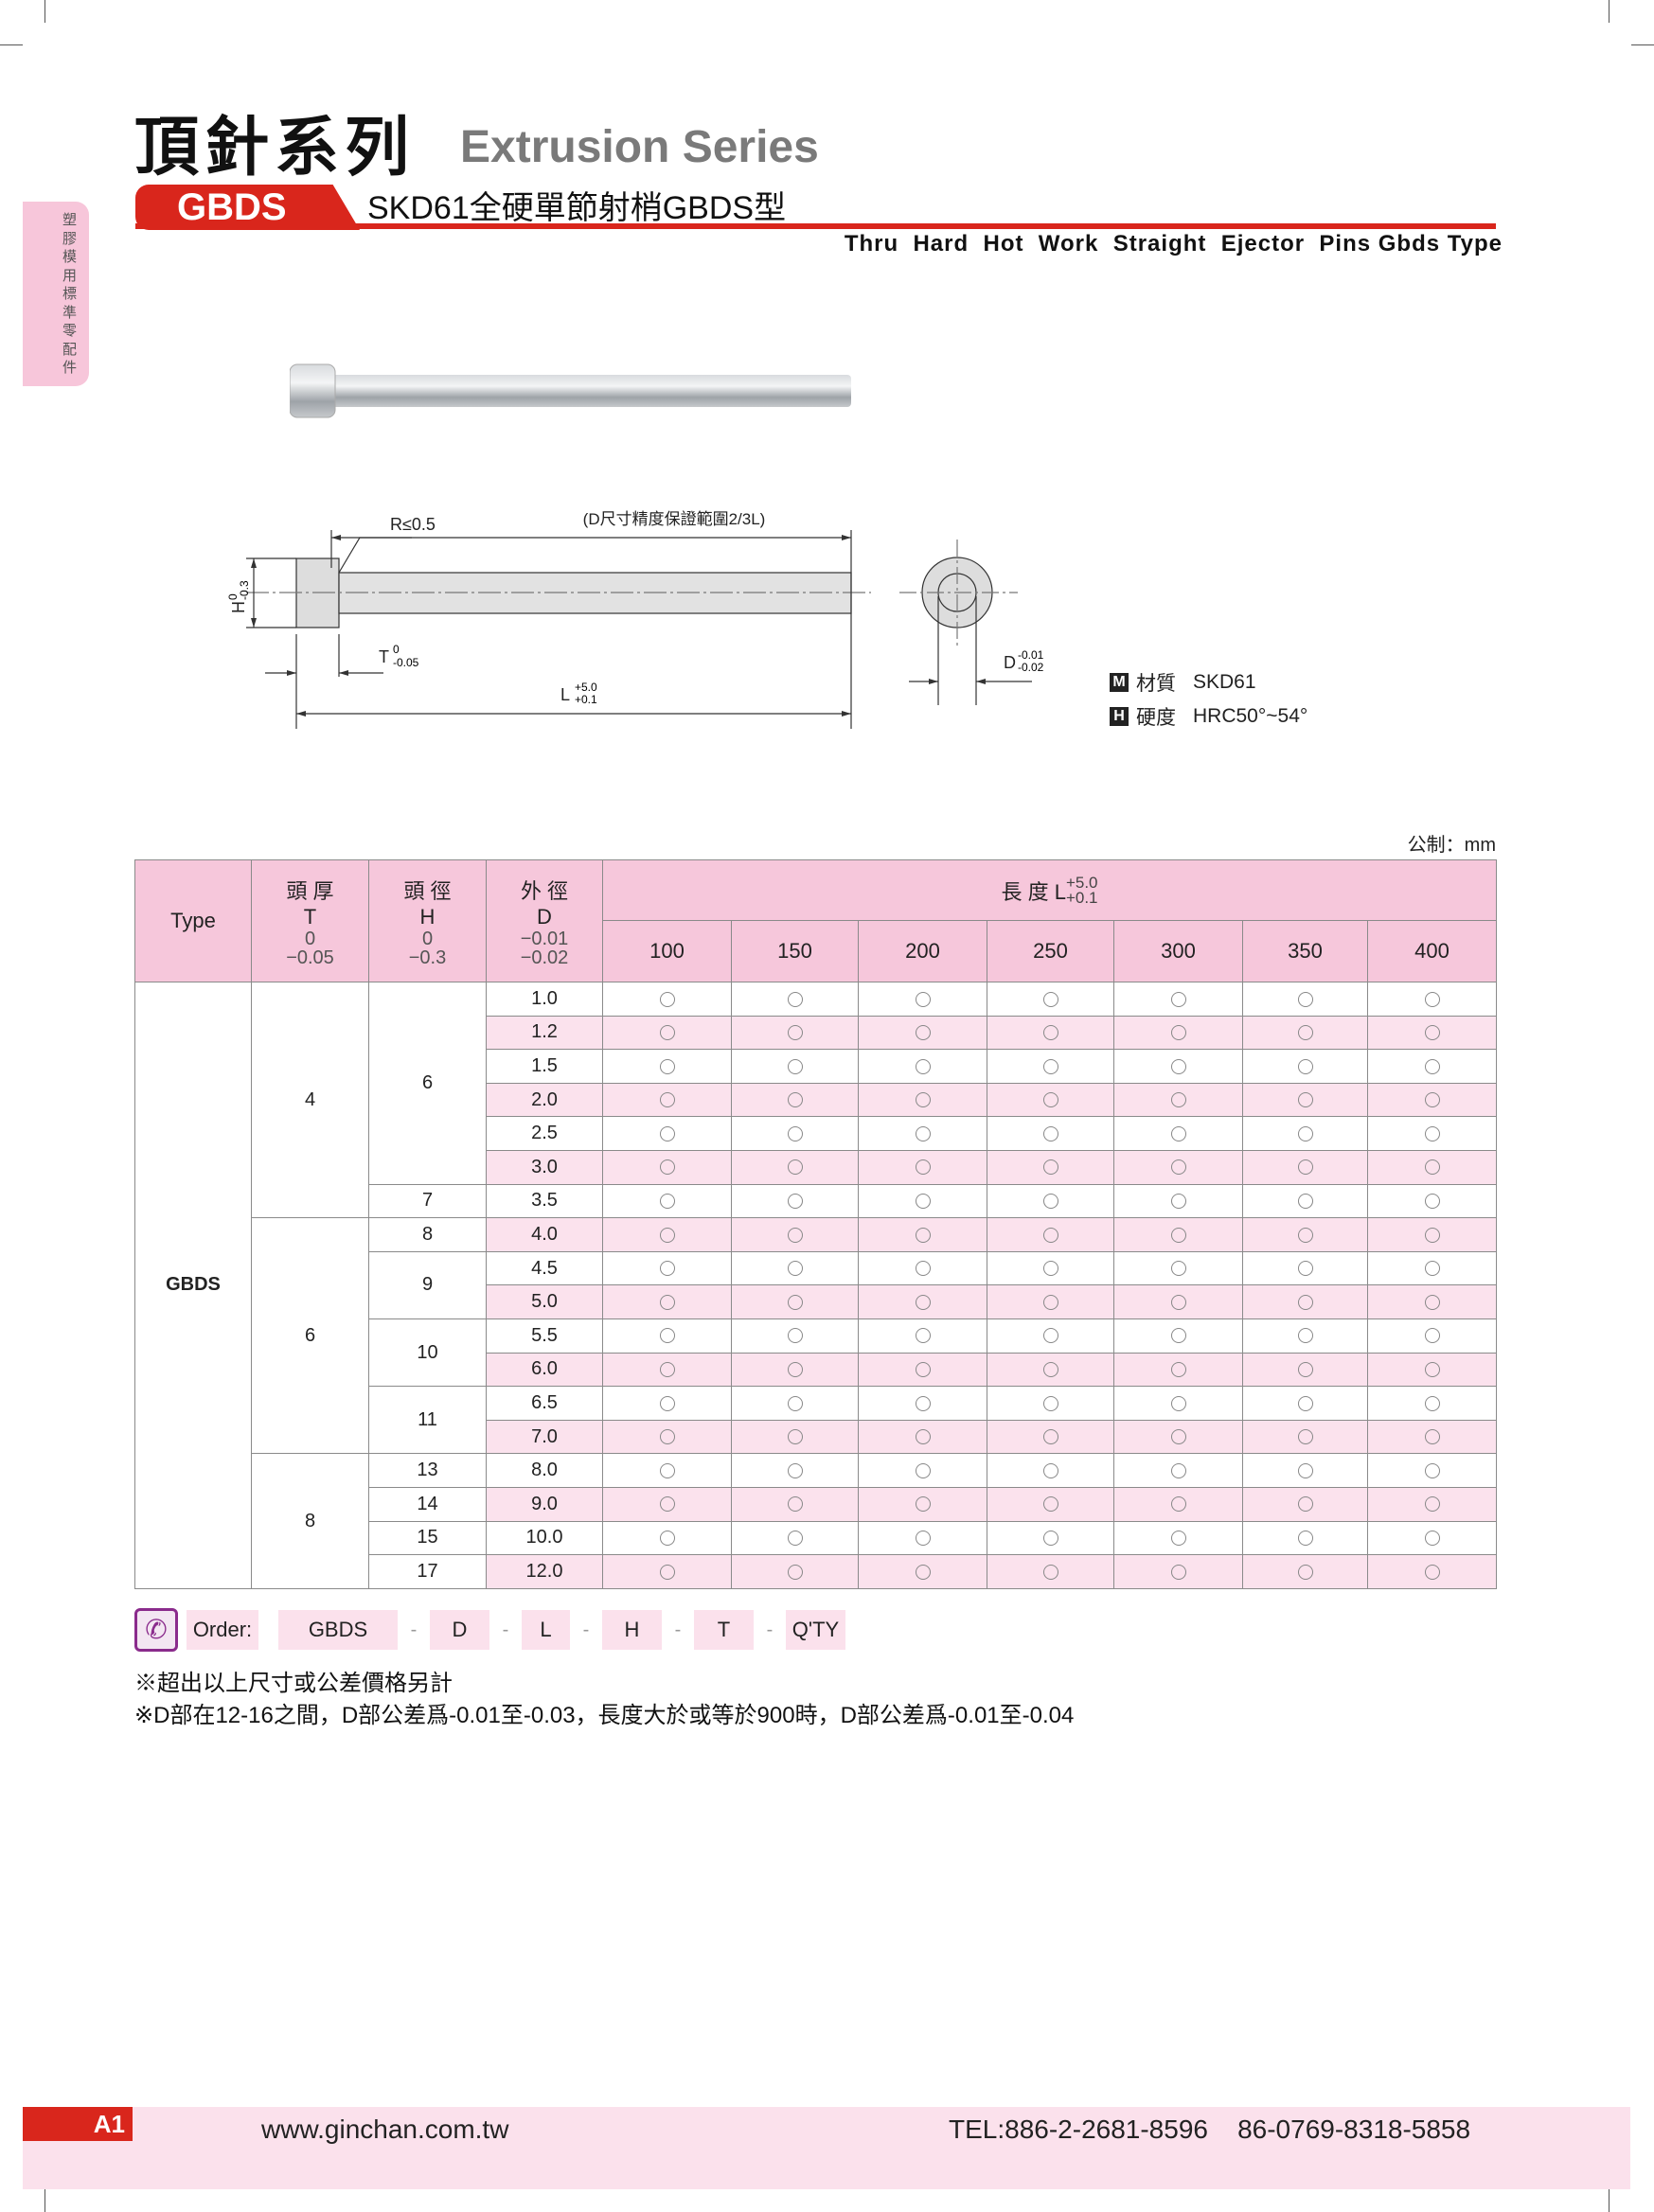 This screenshot has height=2212, width=1654. Describe the element at coordinates (544, 1370) in the screenshot. I see `d-cell: 6.0` at that location.